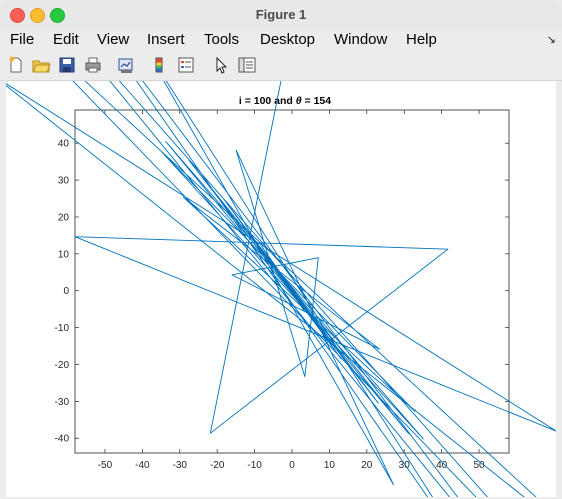 This screenshot has height=499, width=562. Describe the element at coordinates (367, 465) in the screenshot. I see `x-tick-label: 20` at that location.